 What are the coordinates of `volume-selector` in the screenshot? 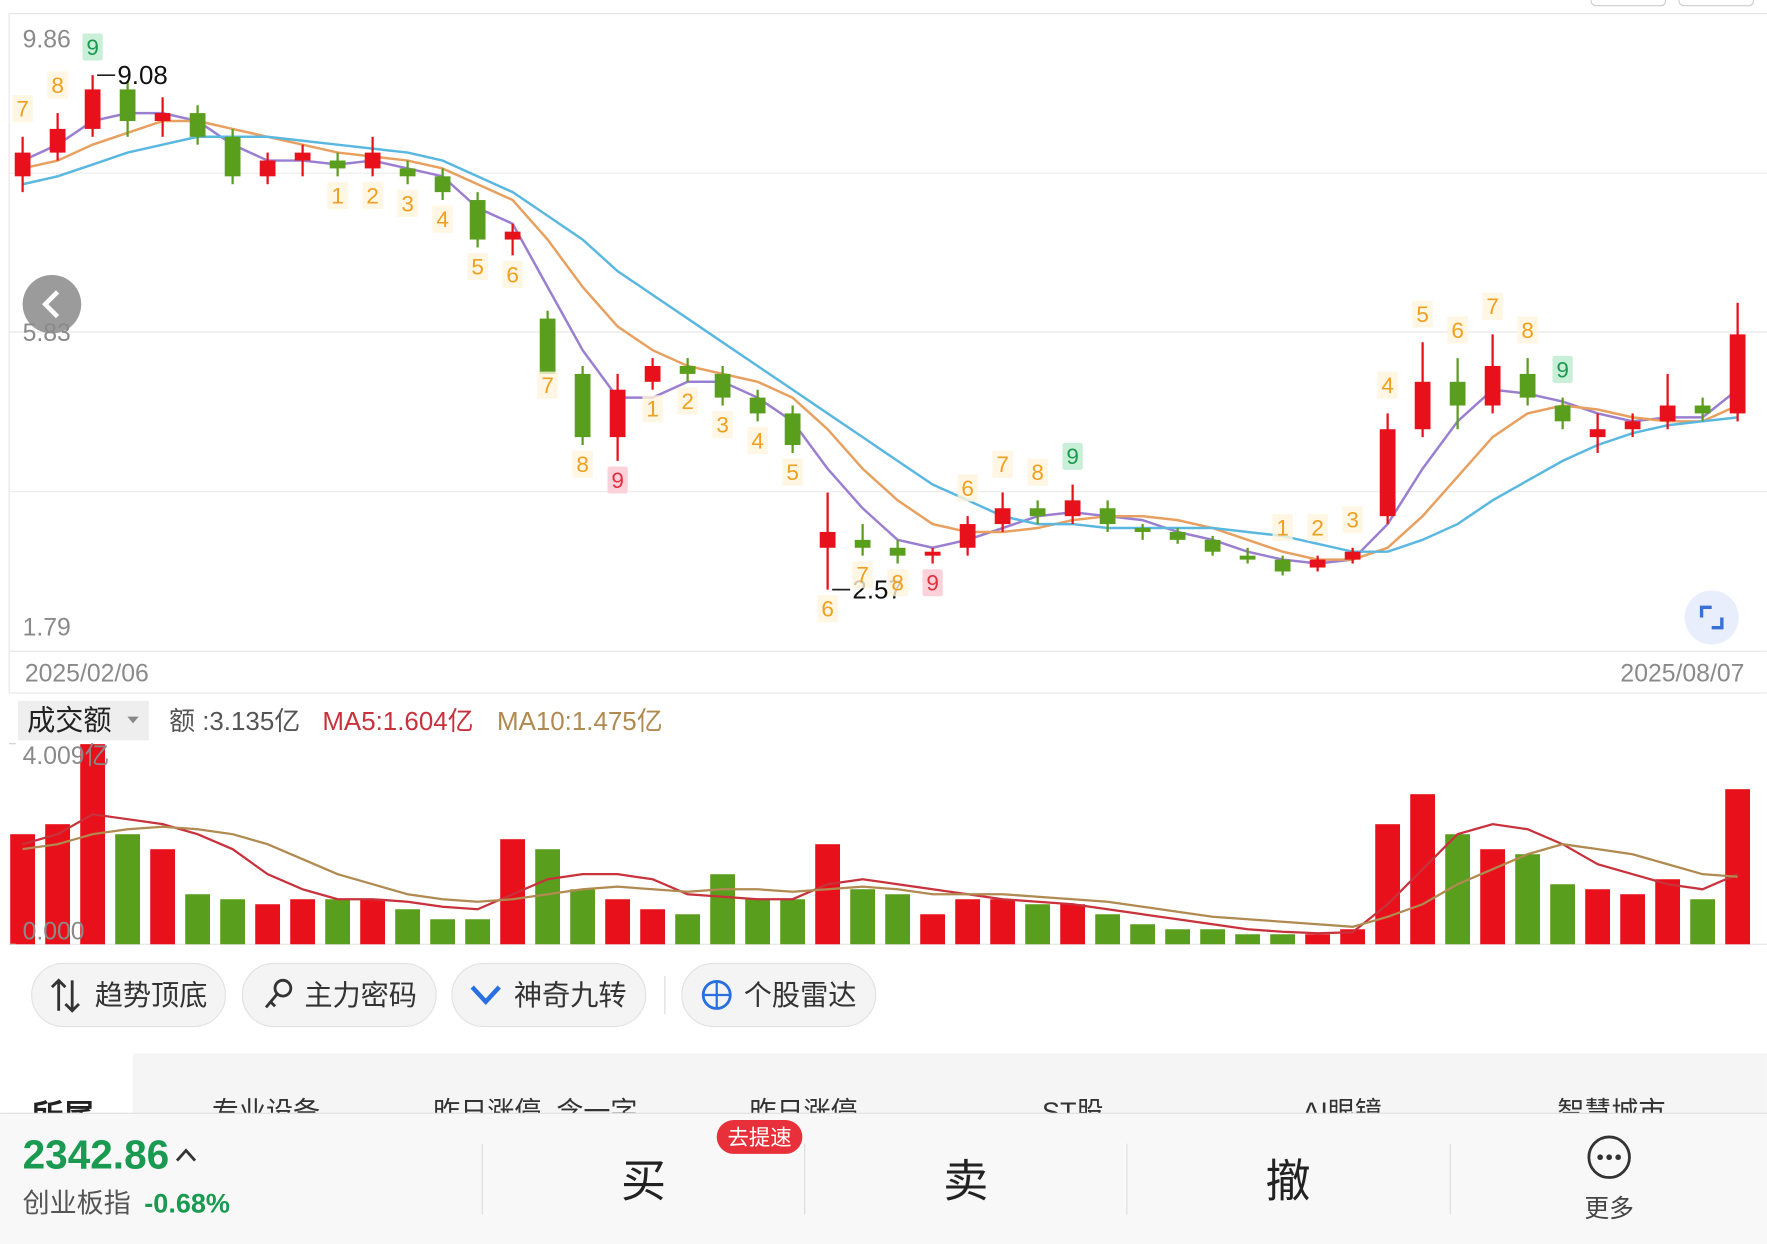 It's located at (83, 720).